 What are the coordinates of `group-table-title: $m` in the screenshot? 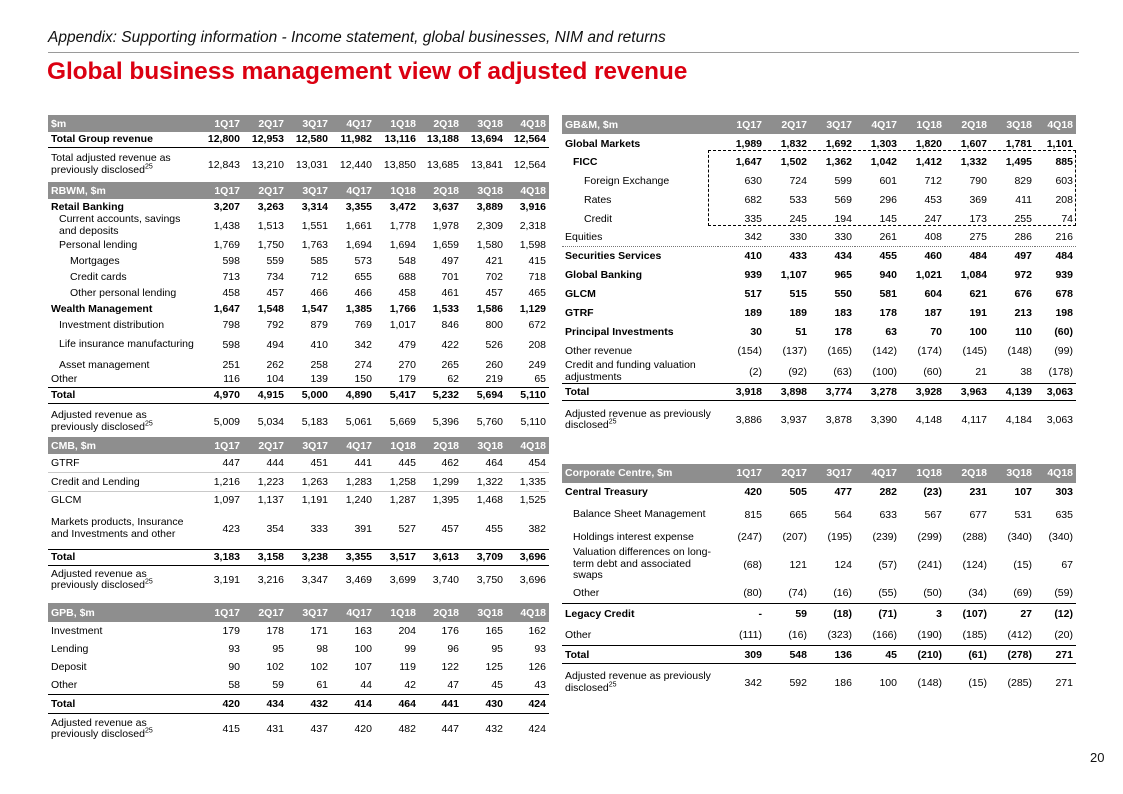 It's located at (122, 123).